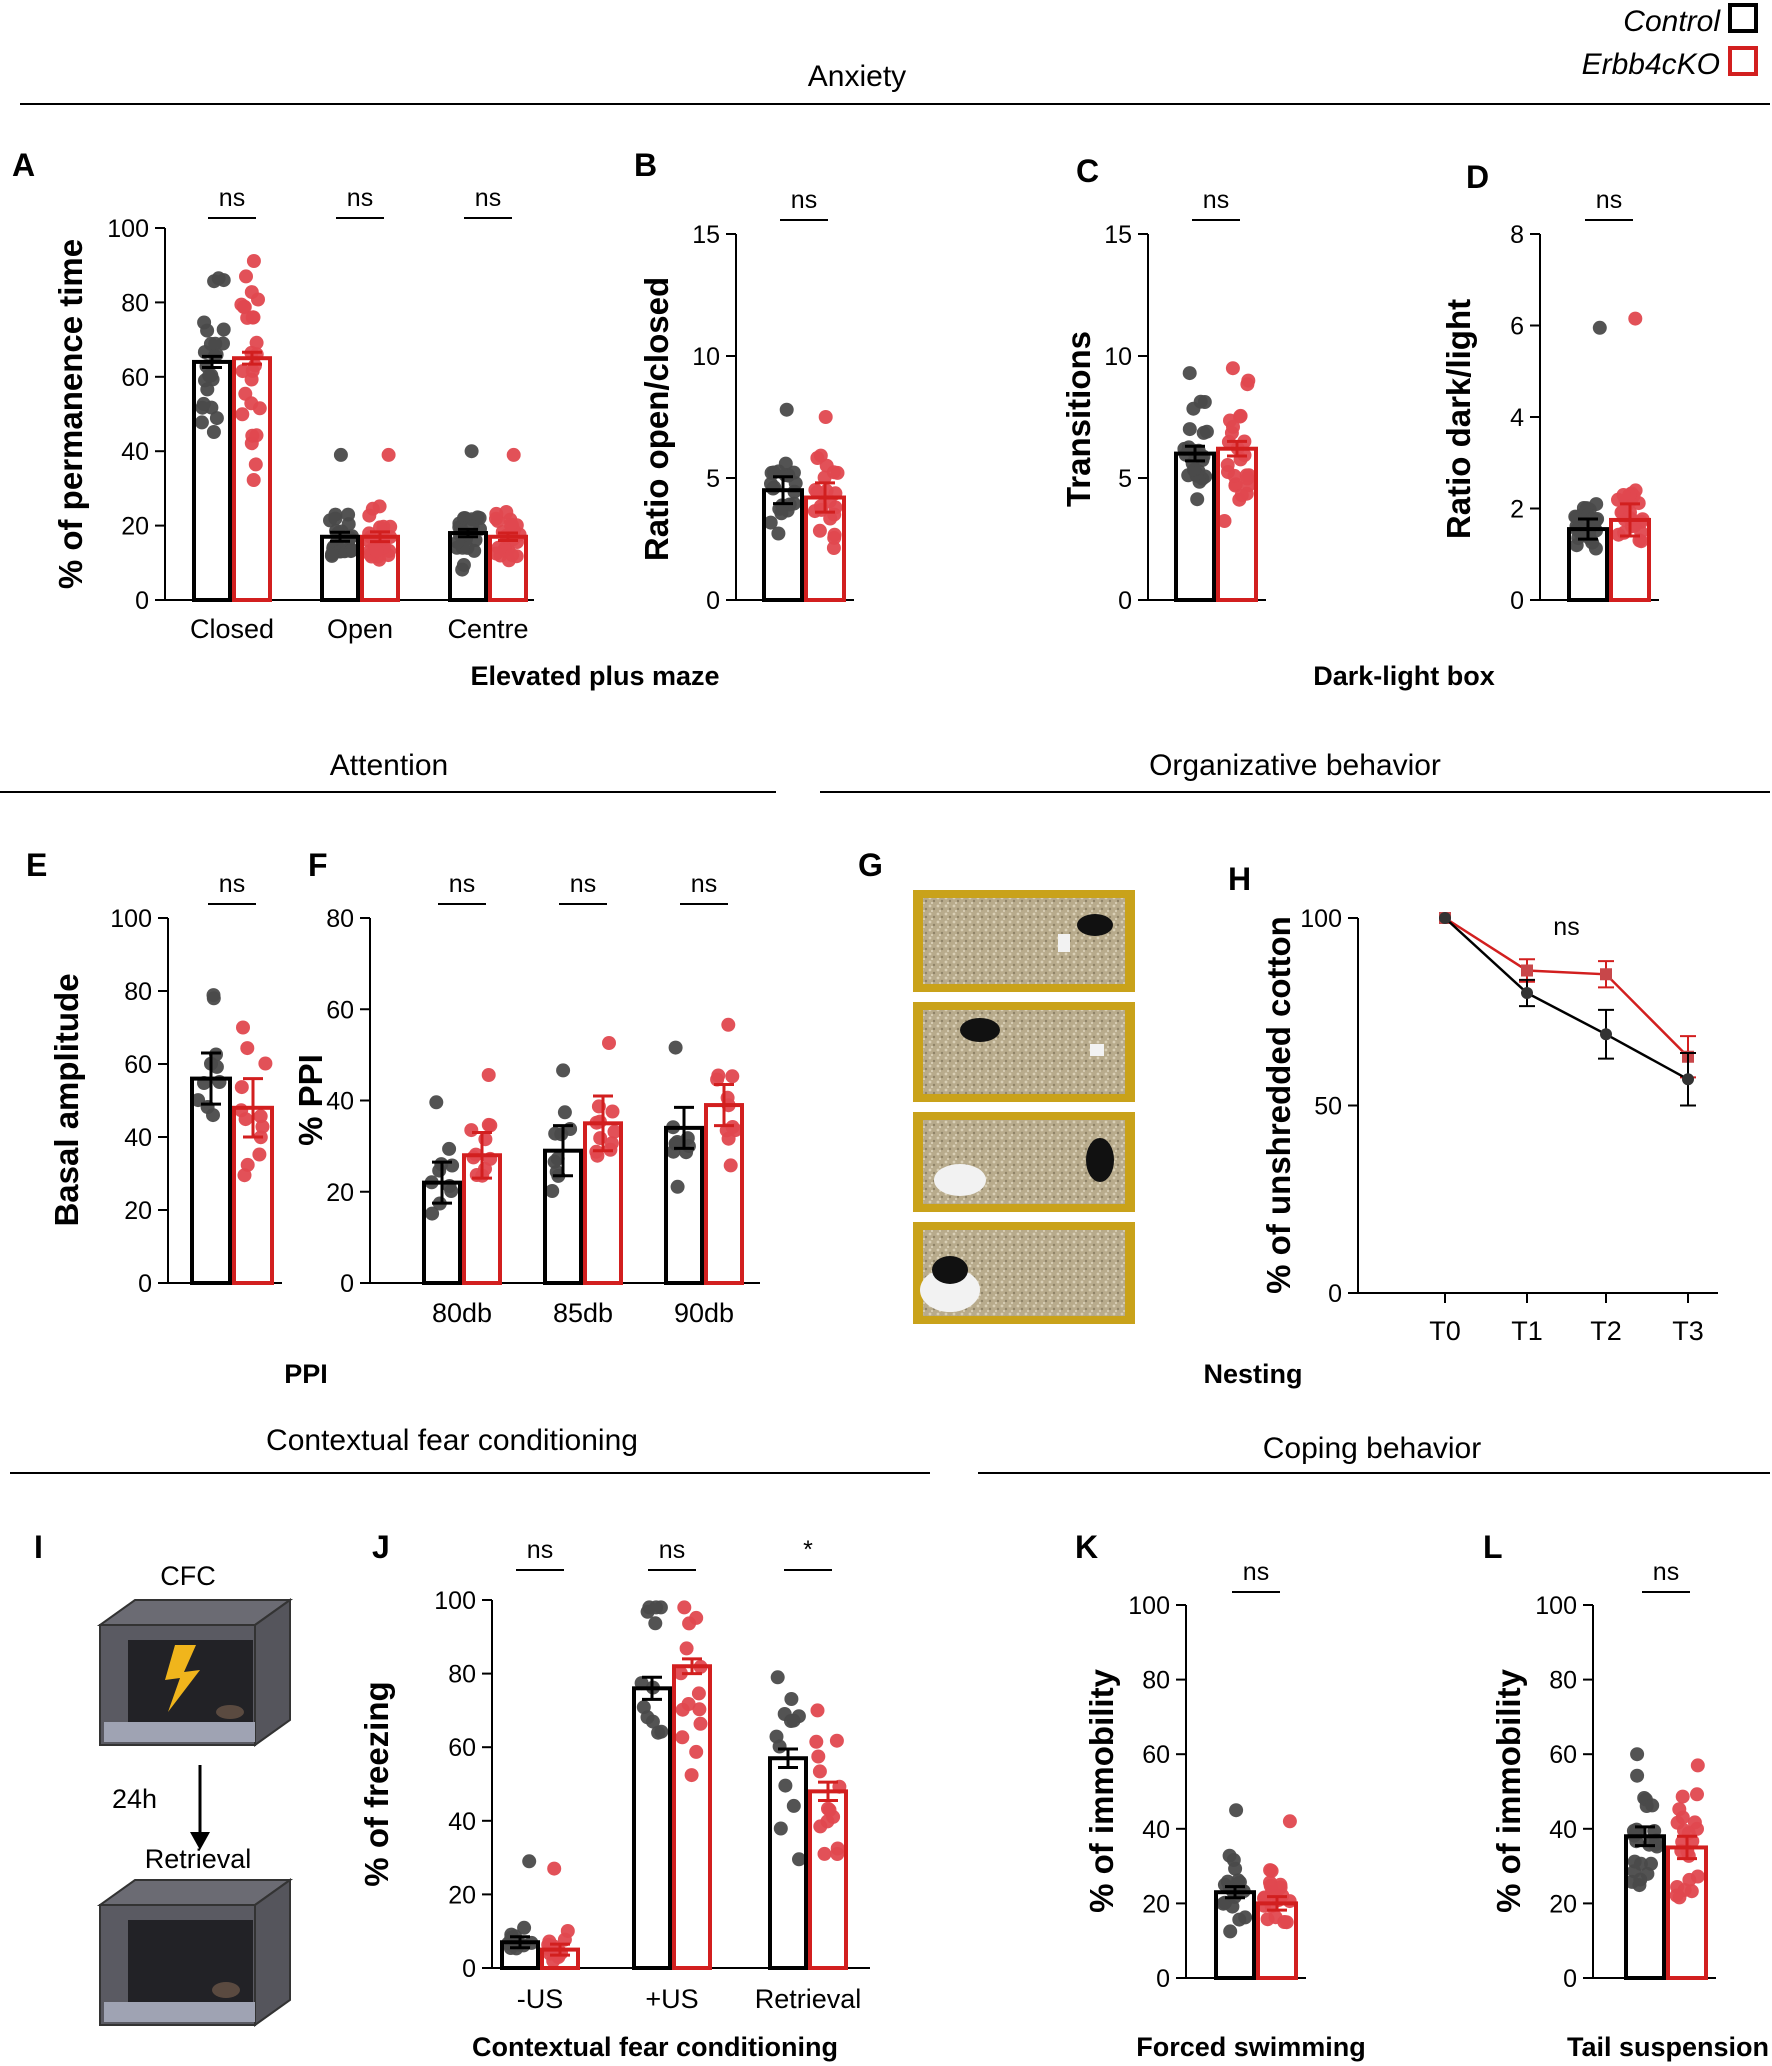 The height and width of the screenshot is (2066, 1772). Describe the element at coordinates (198, 1859) in the screenshot. I see `schematic-retrieval: Retrieval` at that location.